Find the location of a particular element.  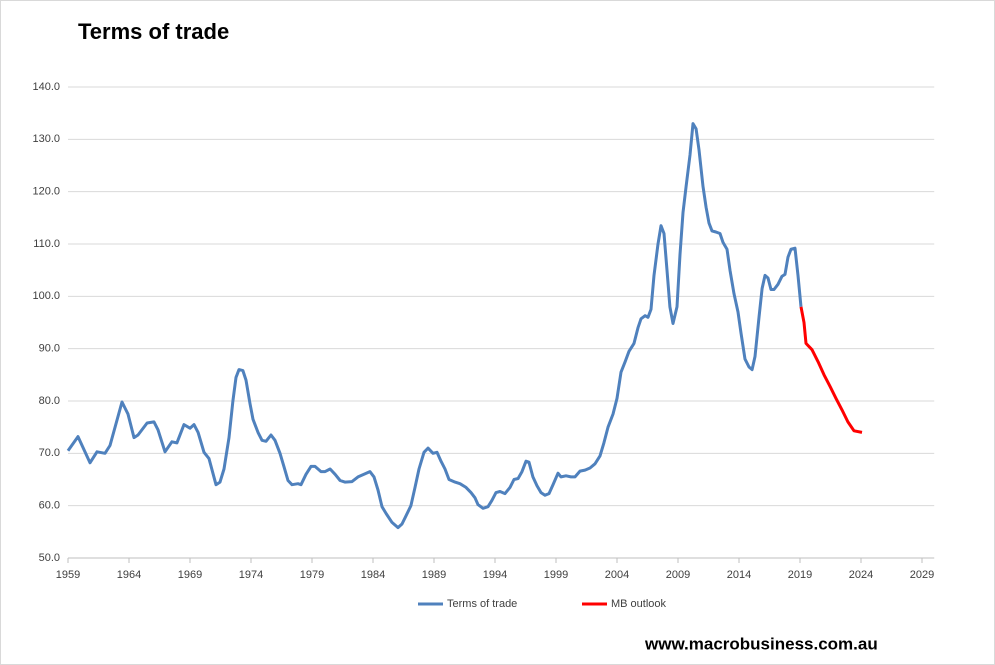

x-tick-label: 1994 is located at coordinates (495, 575).